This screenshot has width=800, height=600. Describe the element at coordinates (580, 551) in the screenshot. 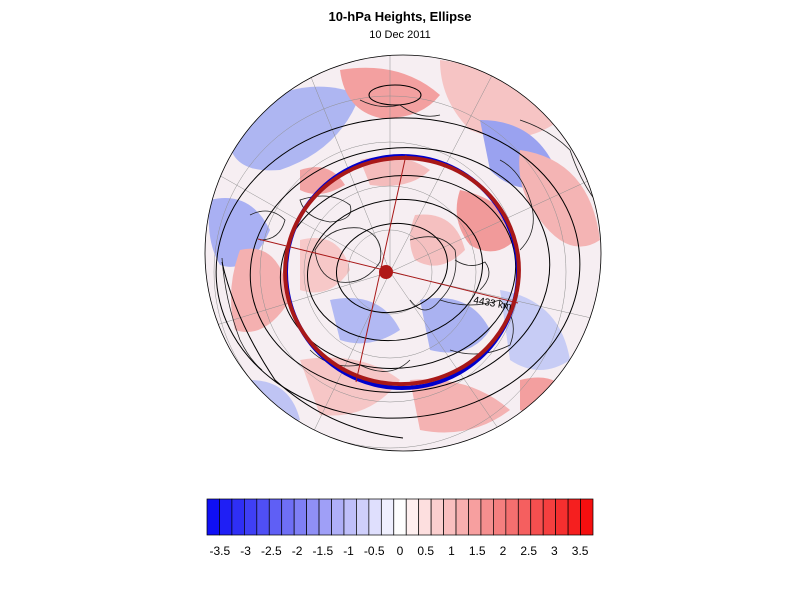

I see `colorbar-tick-label: 3.5` at that location.